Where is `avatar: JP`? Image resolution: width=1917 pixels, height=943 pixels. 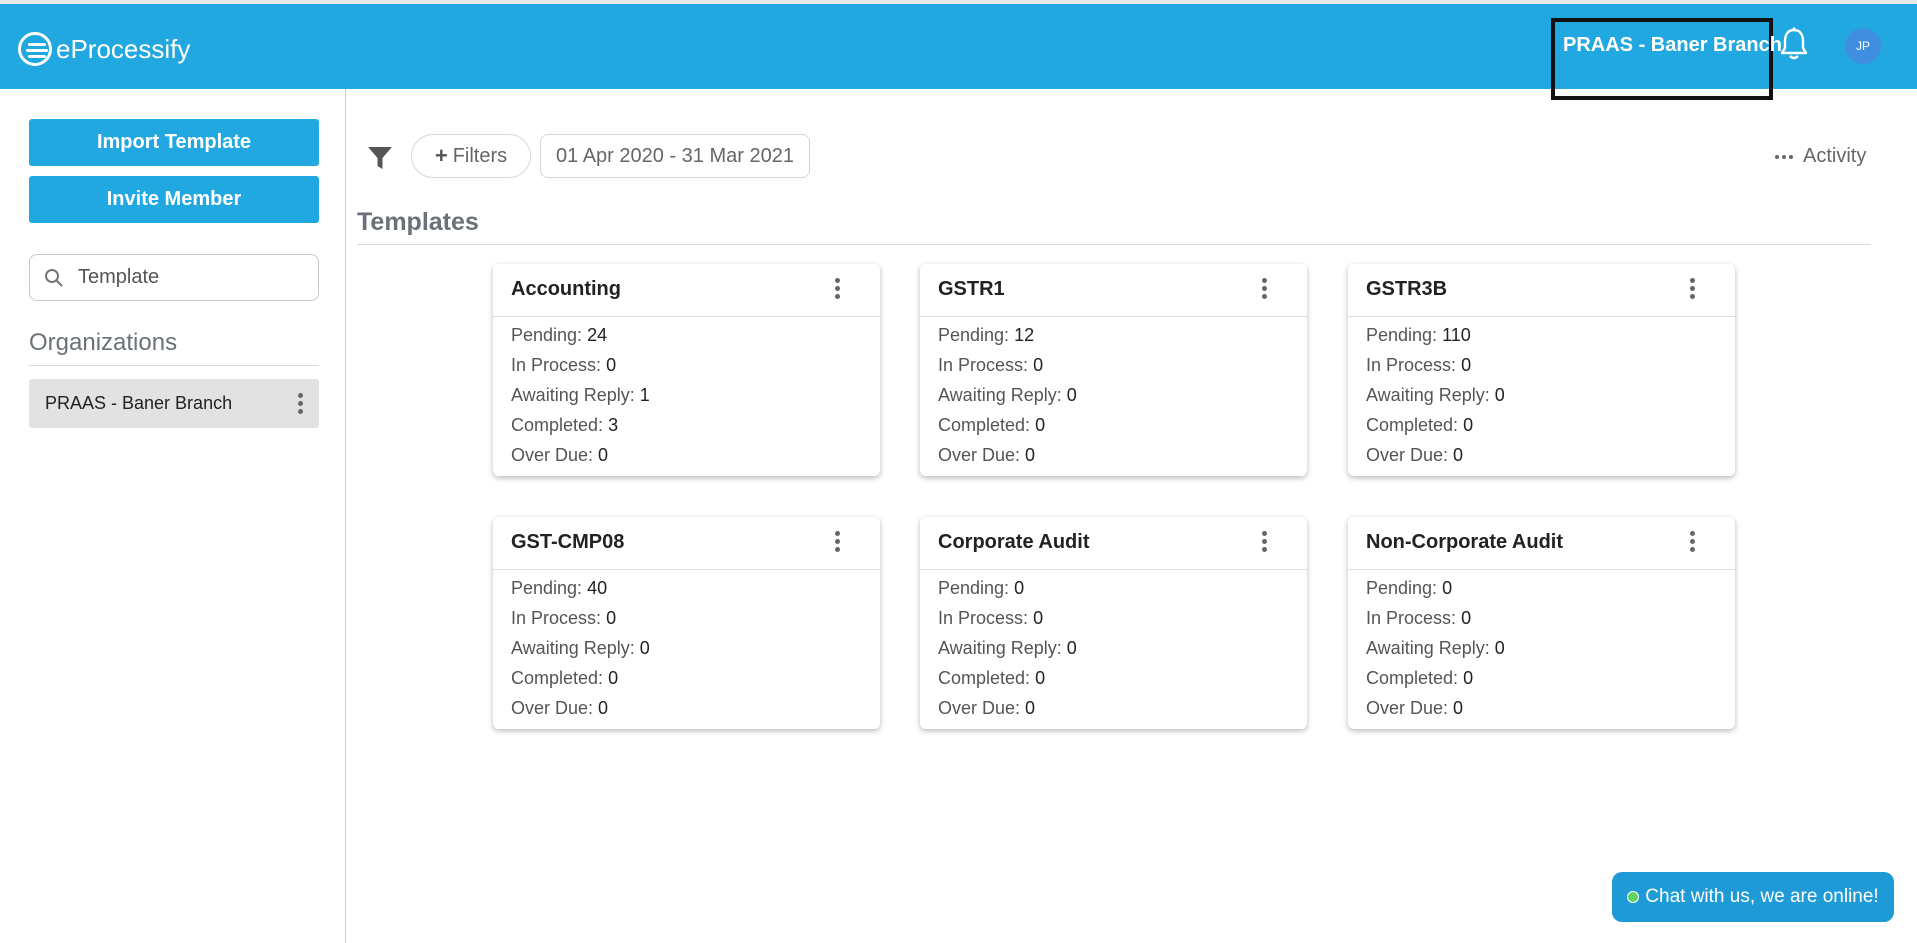 avatar: JP is located at coordinates (1863, 46).